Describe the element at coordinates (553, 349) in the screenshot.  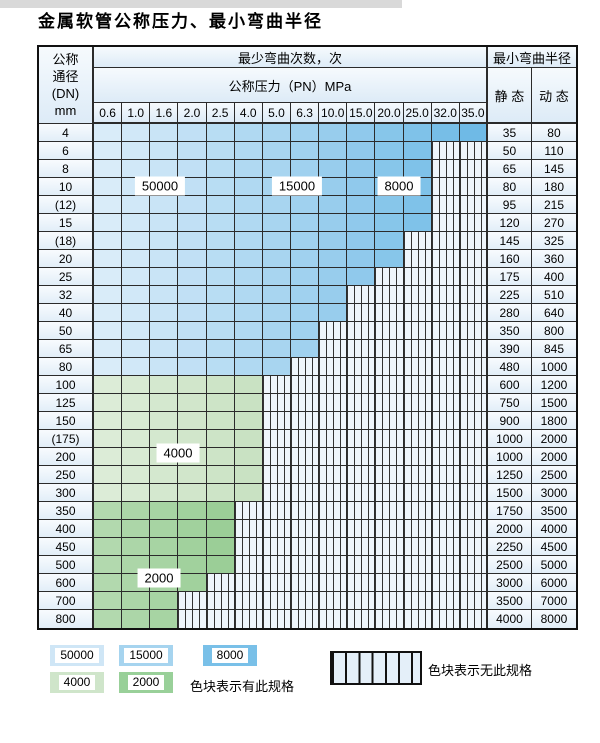
I see `dynamic-value-cell: 845` at that location.